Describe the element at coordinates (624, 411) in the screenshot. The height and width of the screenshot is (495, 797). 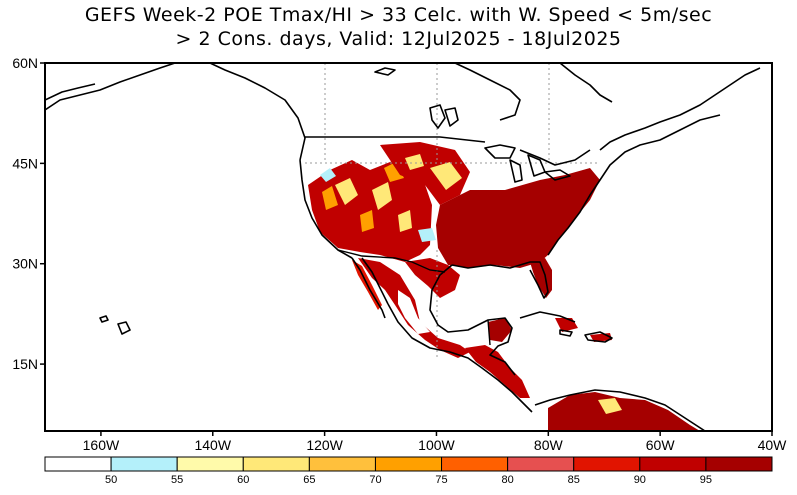
I see `shade-south-america` at that location.